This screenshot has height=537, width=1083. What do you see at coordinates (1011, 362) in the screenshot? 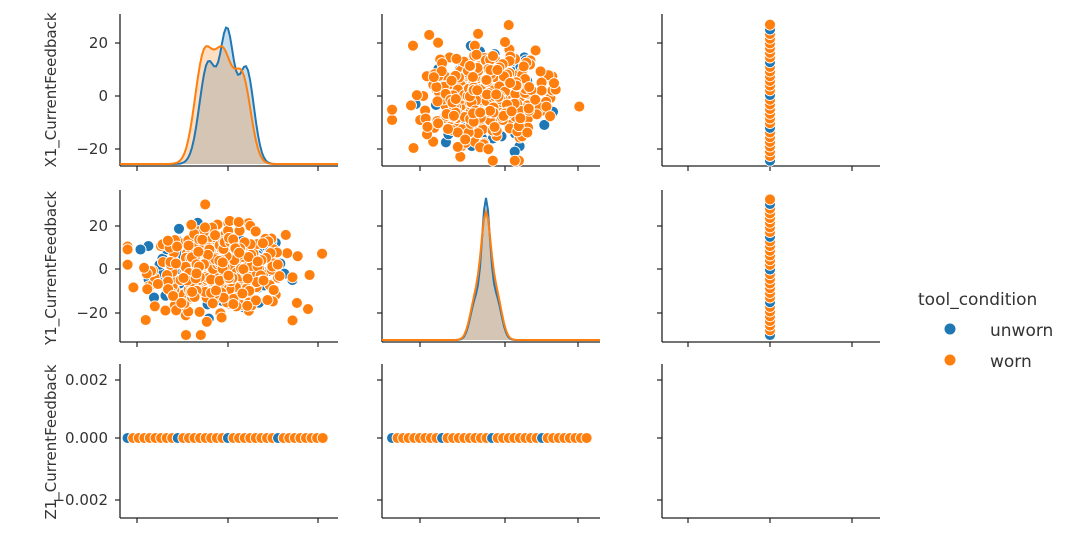
I see `legend-label-worn: worn` at bounding box center [1011, 362].